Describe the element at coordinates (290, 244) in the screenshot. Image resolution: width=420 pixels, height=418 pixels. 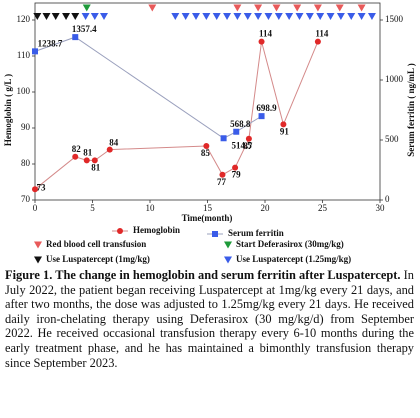
I see `legend-label: Start Deferasirox (30mg/kg)` at that location.